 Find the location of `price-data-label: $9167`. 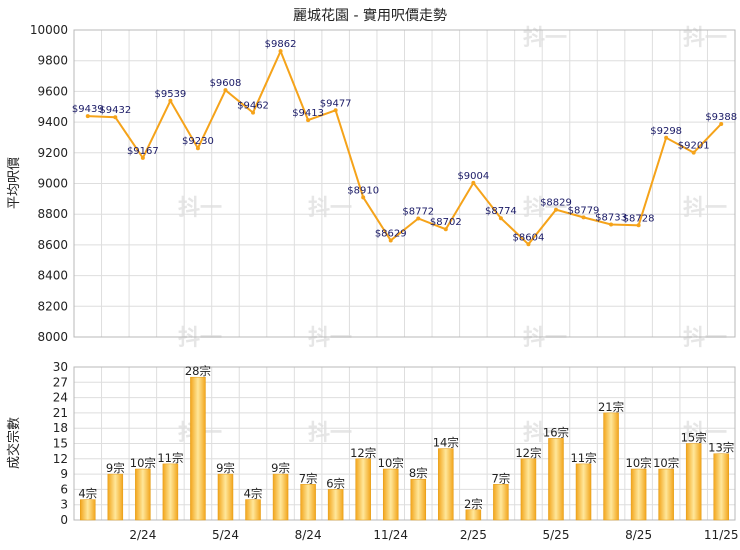

price-data-label: $9167 is located at coordinates (143, 151).